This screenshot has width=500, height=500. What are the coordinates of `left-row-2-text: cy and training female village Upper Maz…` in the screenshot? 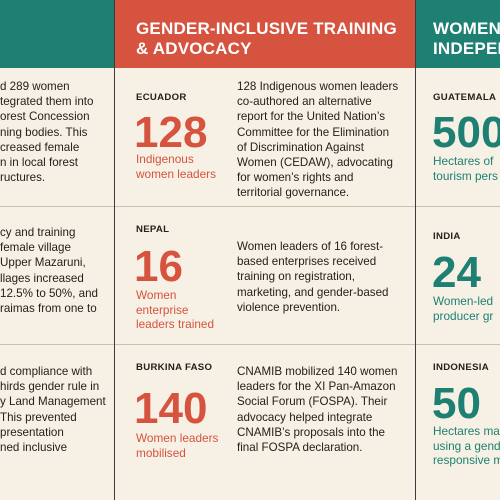 It's located at (49, 271).